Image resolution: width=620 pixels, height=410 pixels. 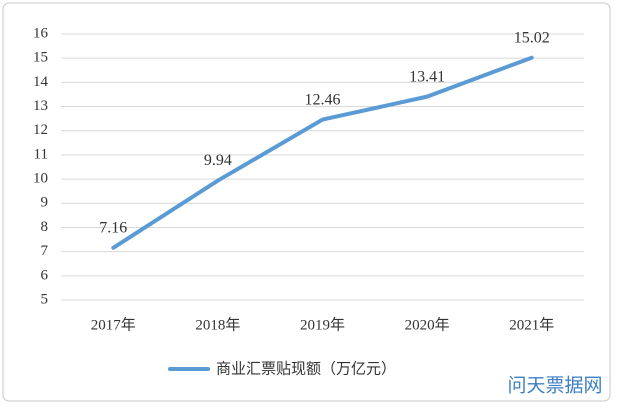 I want to click on legend-label: 商业汇票贴现额（万亿元）, so click(x=306, y=369).